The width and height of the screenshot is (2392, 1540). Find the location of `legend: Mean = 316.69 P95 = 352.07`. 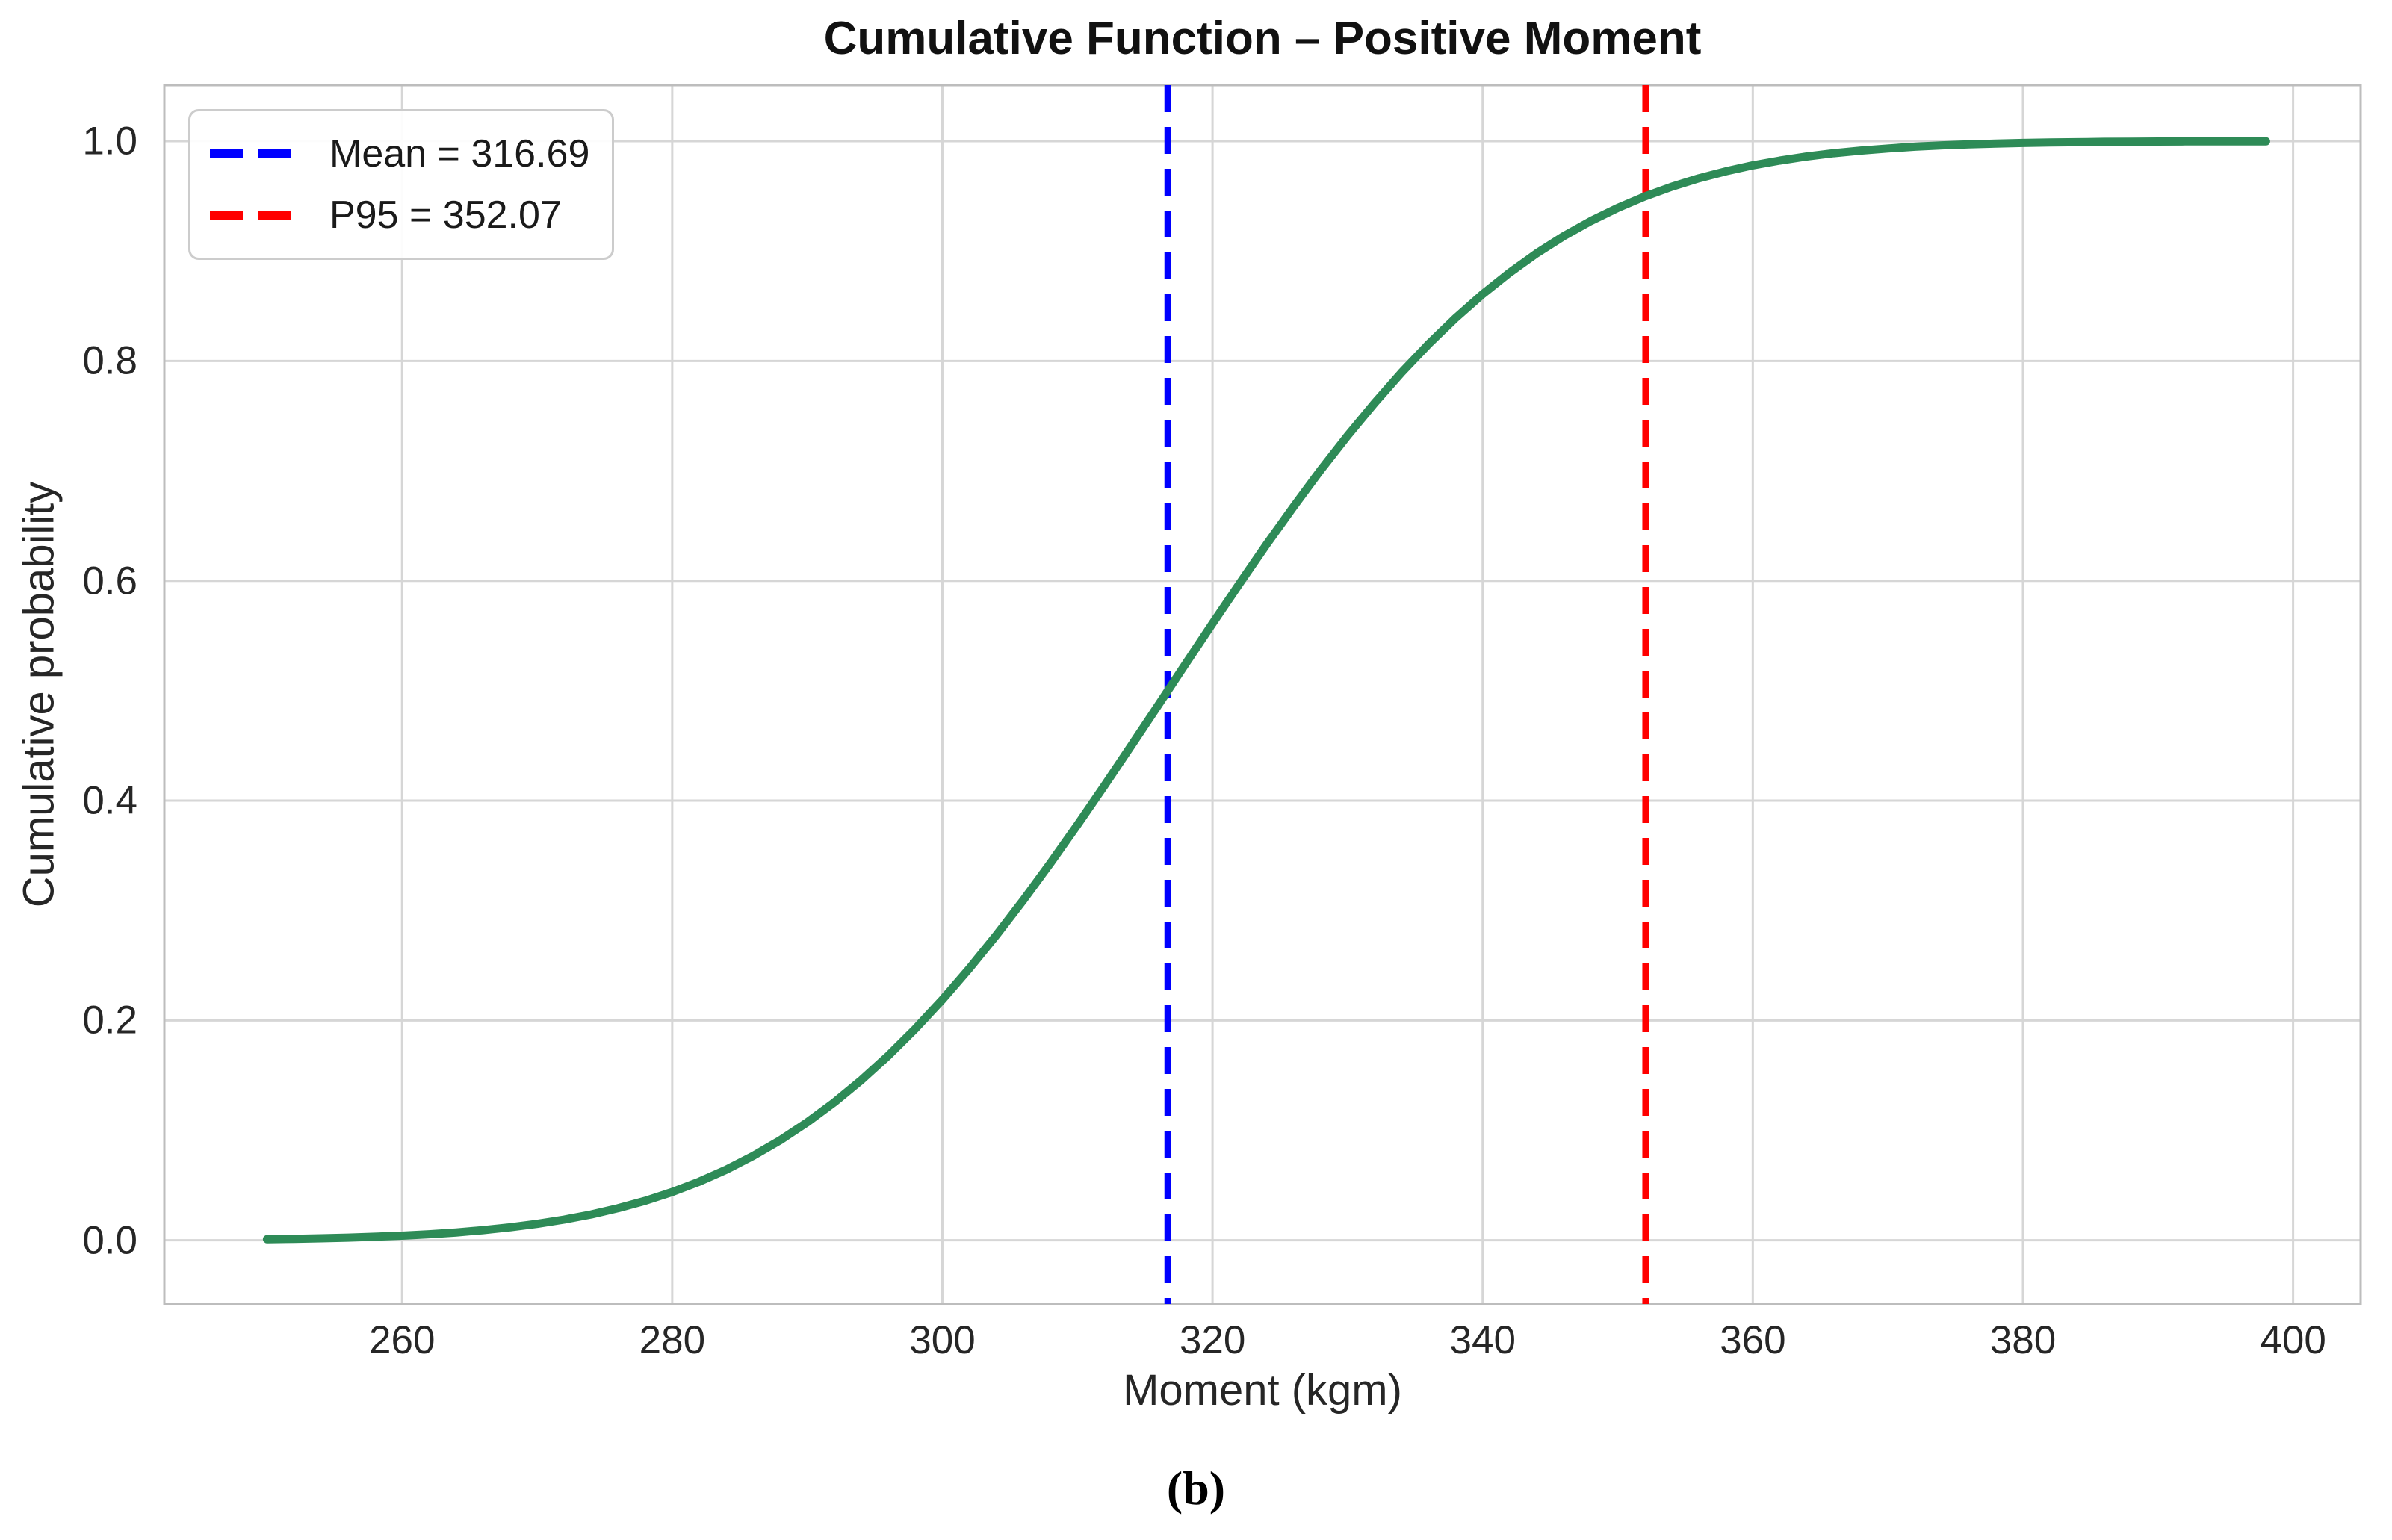

legend: Mean = 316.69 P95 = 352.07 is located at coordinates (401, 184).